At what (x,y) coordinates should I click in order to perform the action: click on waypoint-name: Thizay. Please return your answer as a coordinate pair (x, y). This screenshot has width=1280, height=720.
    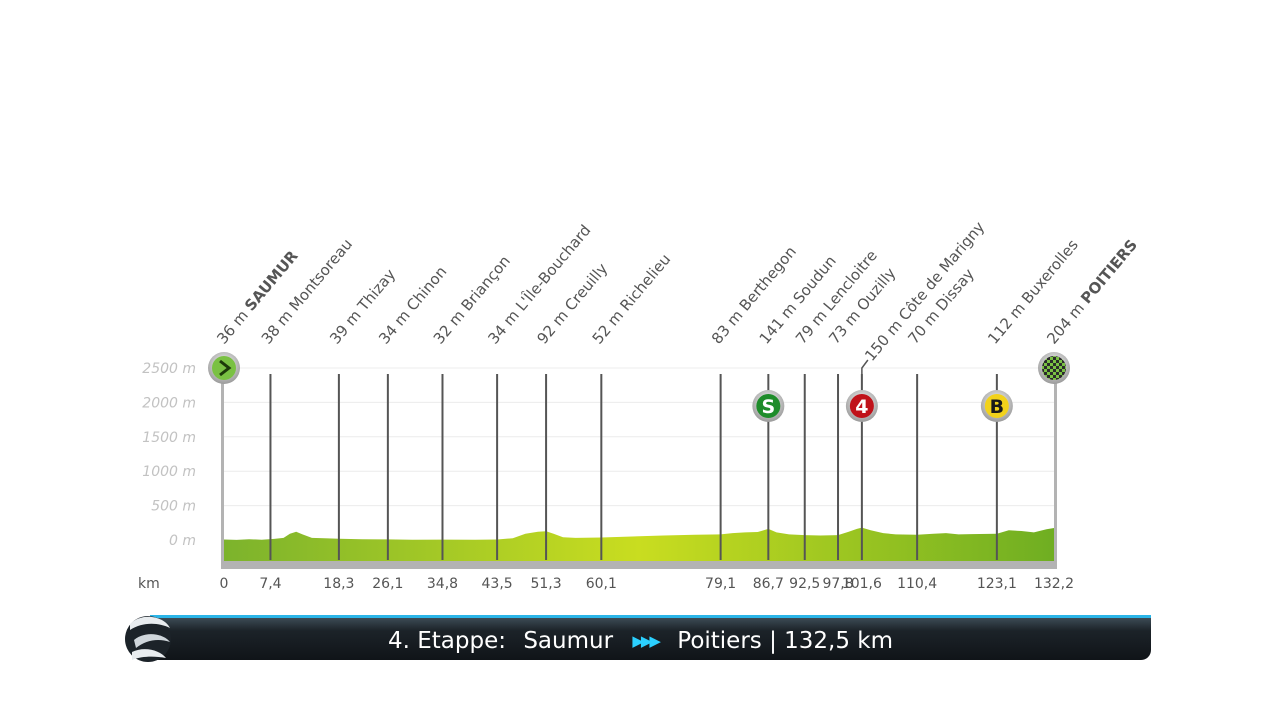
    Looking at the image, I should click on (376, 290).